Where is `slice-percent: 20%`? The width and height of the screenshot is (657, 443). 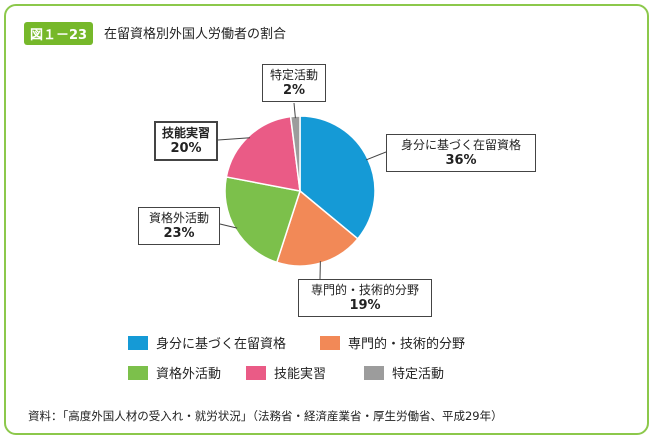 slice-percent: 20% is located at coordinates (186, 148).